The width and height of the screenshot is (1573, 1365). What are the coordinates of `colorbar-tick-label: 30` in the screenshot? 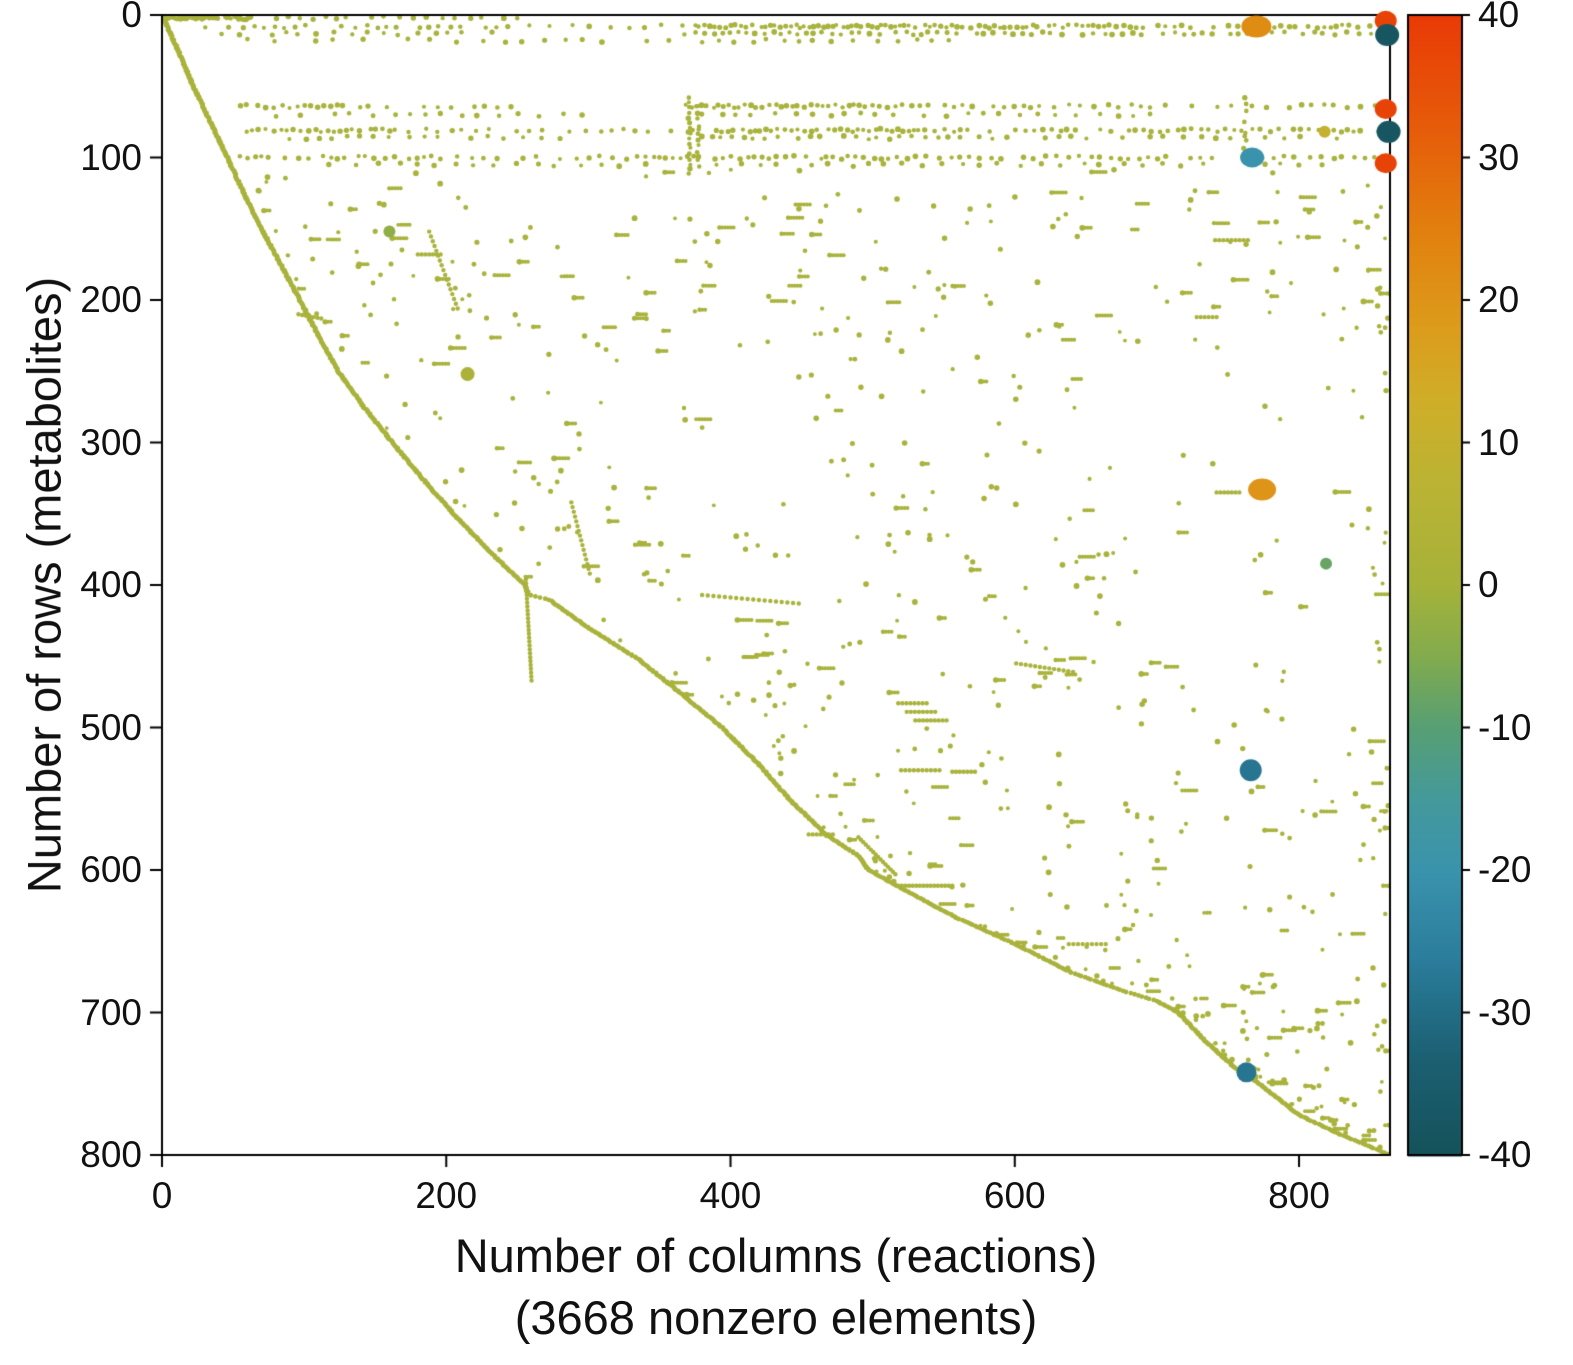 It's located at (1499, 157).